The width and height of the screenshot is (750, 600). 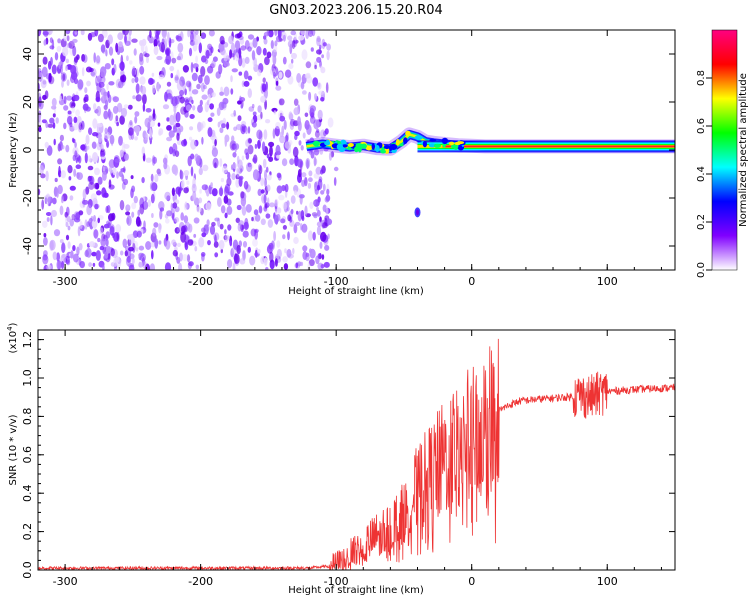 I want to click on snr-ytick-label: 1.2, so click(x=27, y=340).